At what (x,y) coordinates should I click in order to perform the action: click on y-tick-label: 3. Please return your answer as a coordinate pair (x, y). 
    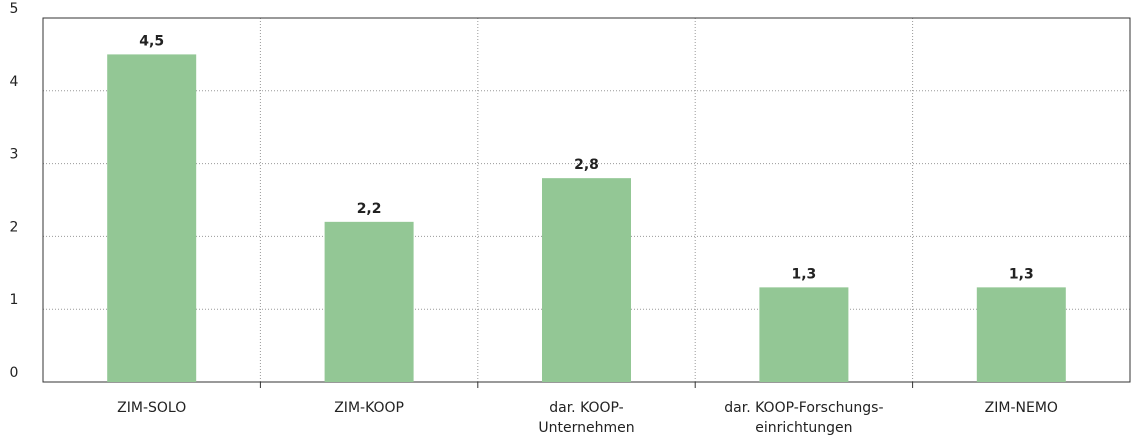
    Looking at the image, I should click on (14, 155).